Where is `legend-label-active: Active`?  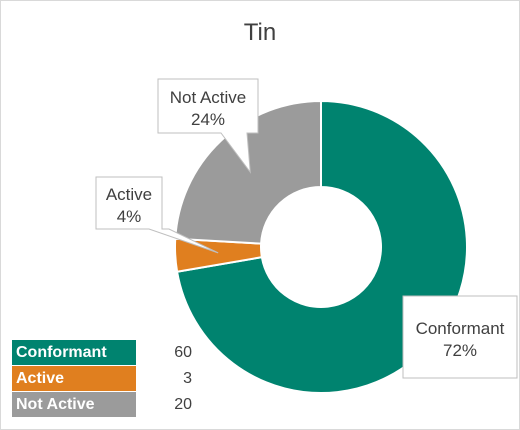
legend-label-active: Active is located at coordinates (74, 378).